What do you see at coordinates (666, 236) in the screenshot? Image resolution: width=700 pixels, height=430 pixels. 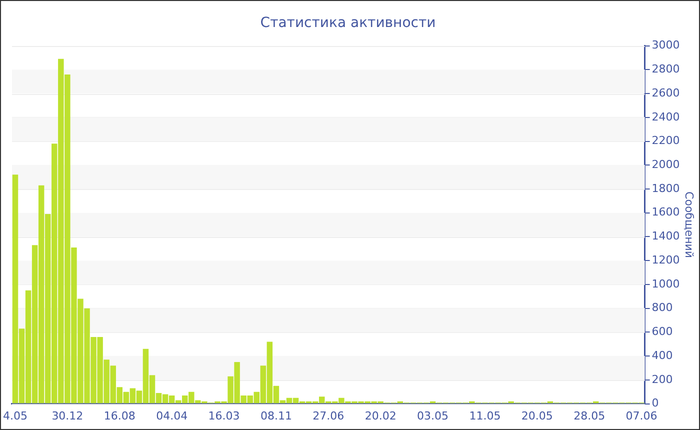 I see `y-tick-label: 1400` at bounding box center [666, 236].